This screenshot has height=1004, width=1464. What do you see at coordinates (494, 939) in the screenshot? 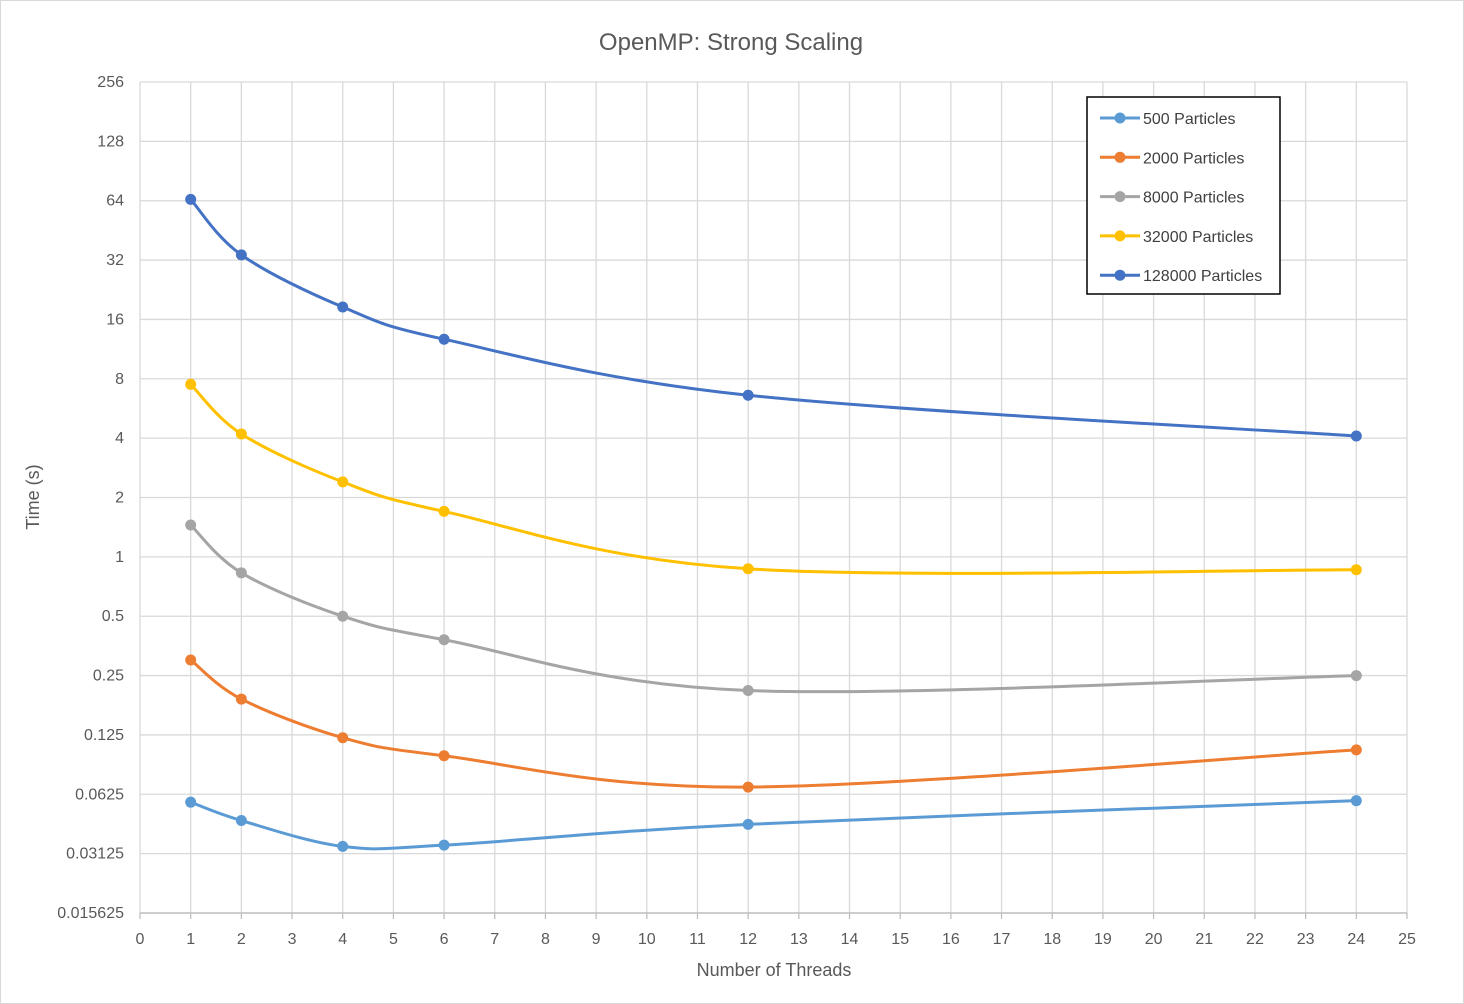
I see `x-tick-label: 7` at bounding box center [494, 939].